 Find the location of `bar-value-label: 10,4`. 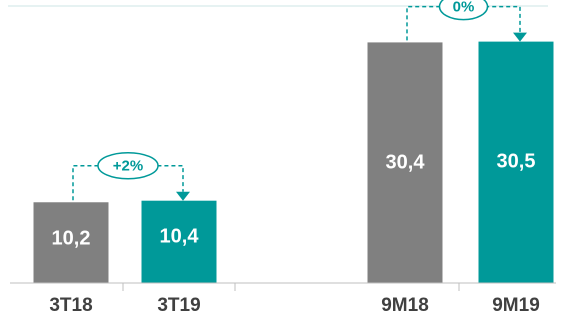

bar-value-label: 10,4 is located at coordinates (180, 237).